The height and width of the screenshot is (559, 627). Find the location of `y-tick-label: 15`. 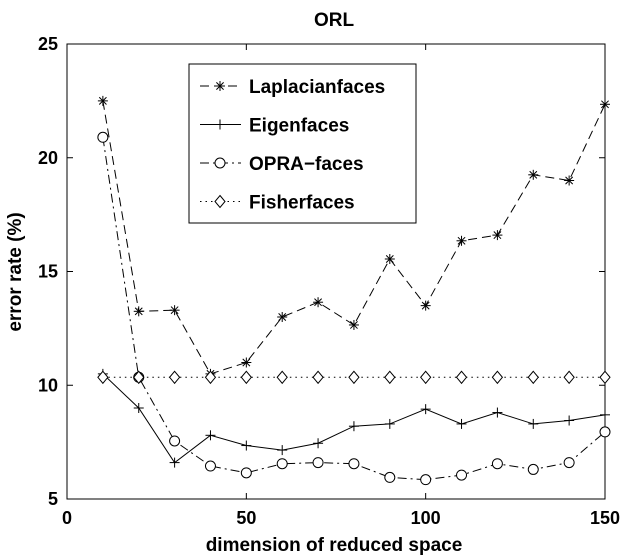

y-tick-label: 15 is located at coordinates (48, 272).